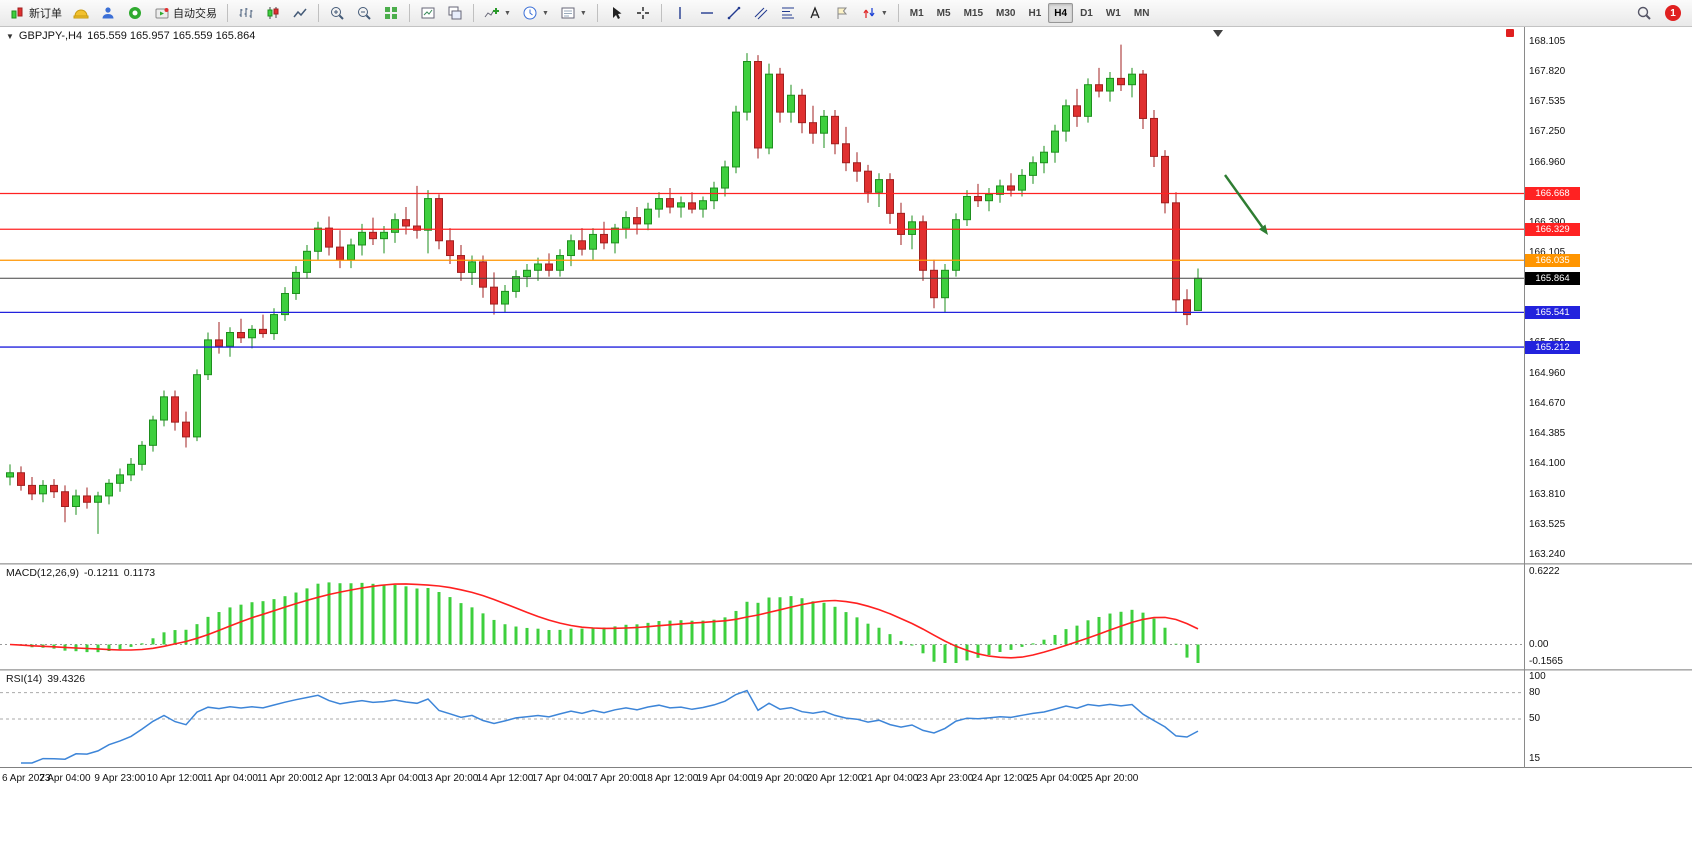  Describe the element at coordinates (874, 13) in the screenshot. I see `arrows-tool-button: ▼` at that location.